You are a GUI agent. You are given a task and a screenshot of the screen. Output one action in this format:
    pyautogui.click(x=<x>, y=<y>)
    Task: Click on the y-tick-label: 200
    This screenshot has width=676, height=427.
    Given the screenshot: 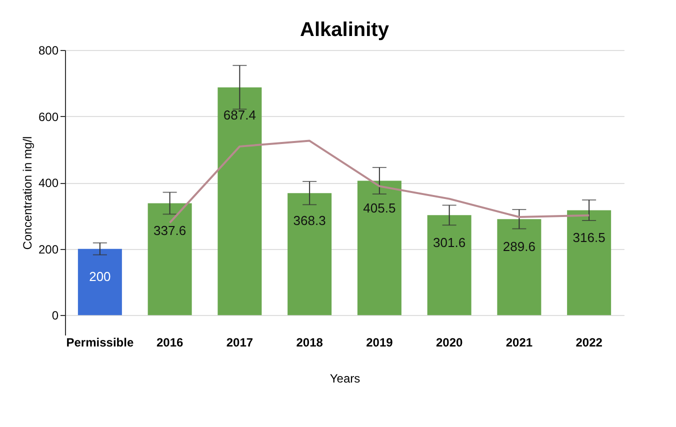 What is the action you would take?
    pyautogui.click(x=48, y=249)
    